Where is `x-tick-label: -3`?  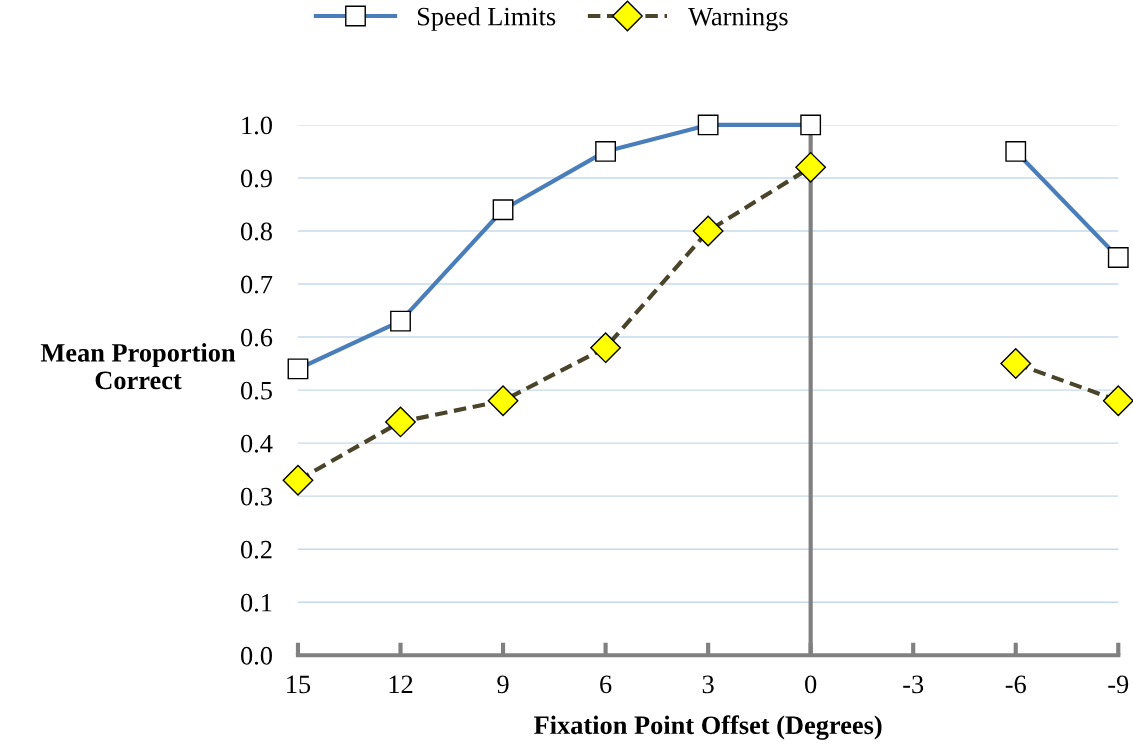
x-tick-label: -3 is located at coordinates (913, 684).